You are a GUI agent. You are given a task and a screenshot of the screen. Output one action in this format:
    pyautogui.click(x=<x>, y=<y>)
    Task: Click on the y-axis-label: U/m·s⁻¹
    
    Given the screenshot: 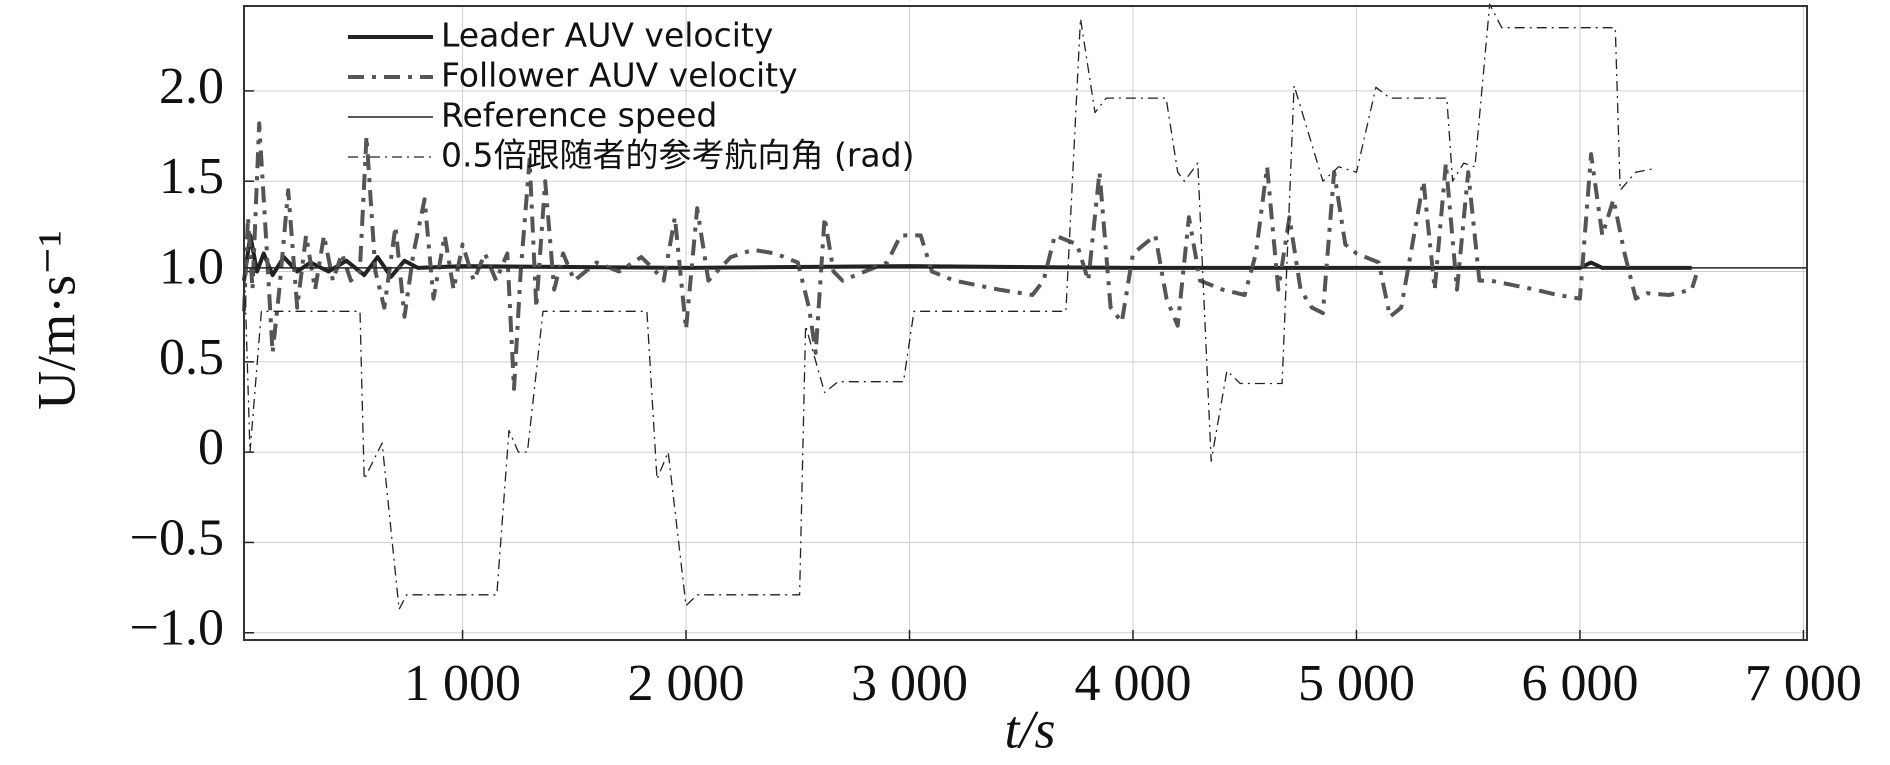 What is the action you would take?
    pyautogui.click(x=56, y=320)
    